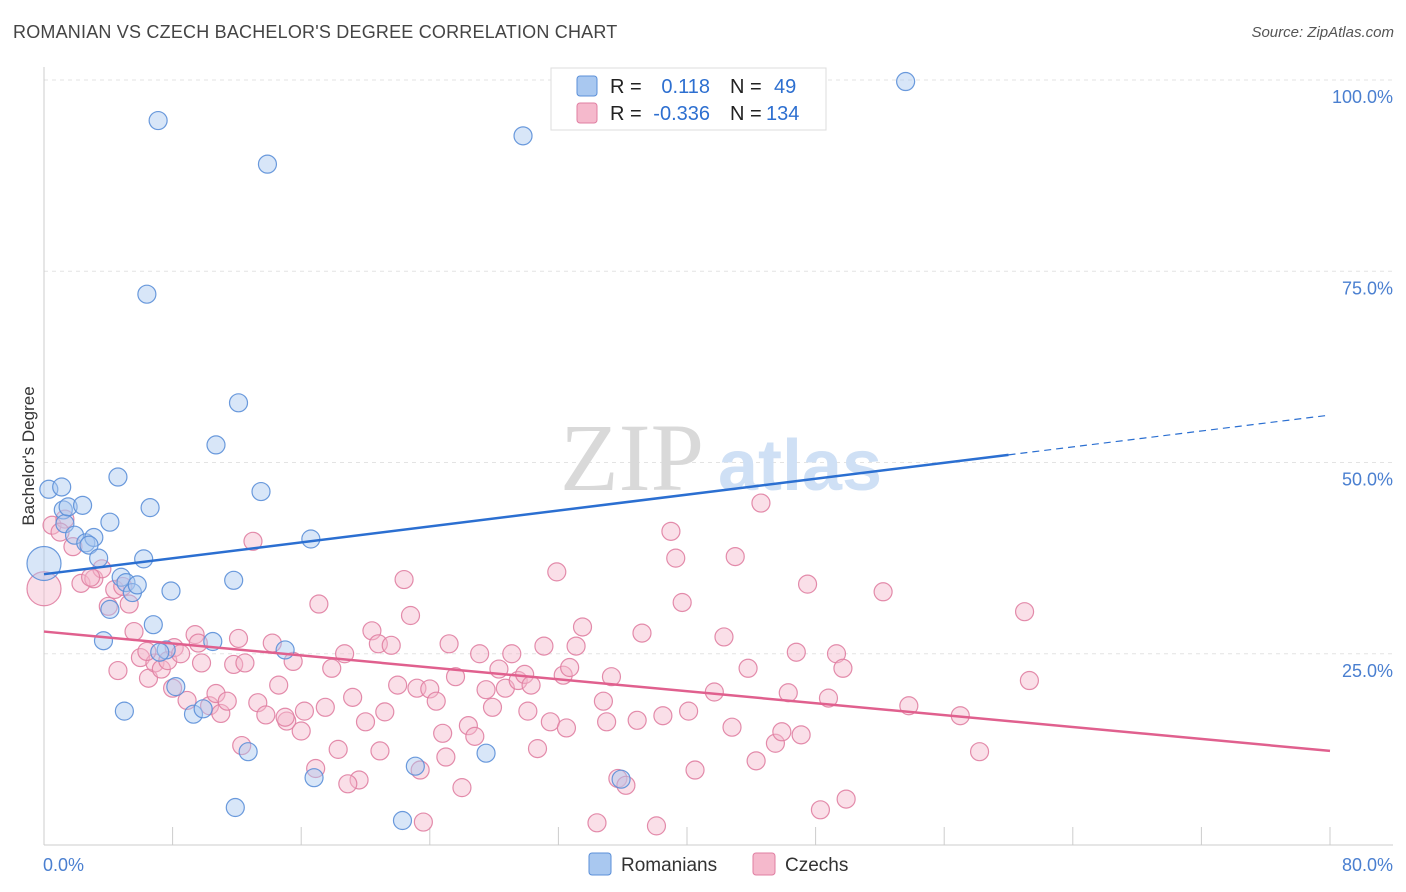 Image resolution: width=1406 pixels, height=892 pixels. What do you see at coordinates (800, 466) in the screenshot?
I see `watermark-atlas: atlas` at bounding box center [800, 466].